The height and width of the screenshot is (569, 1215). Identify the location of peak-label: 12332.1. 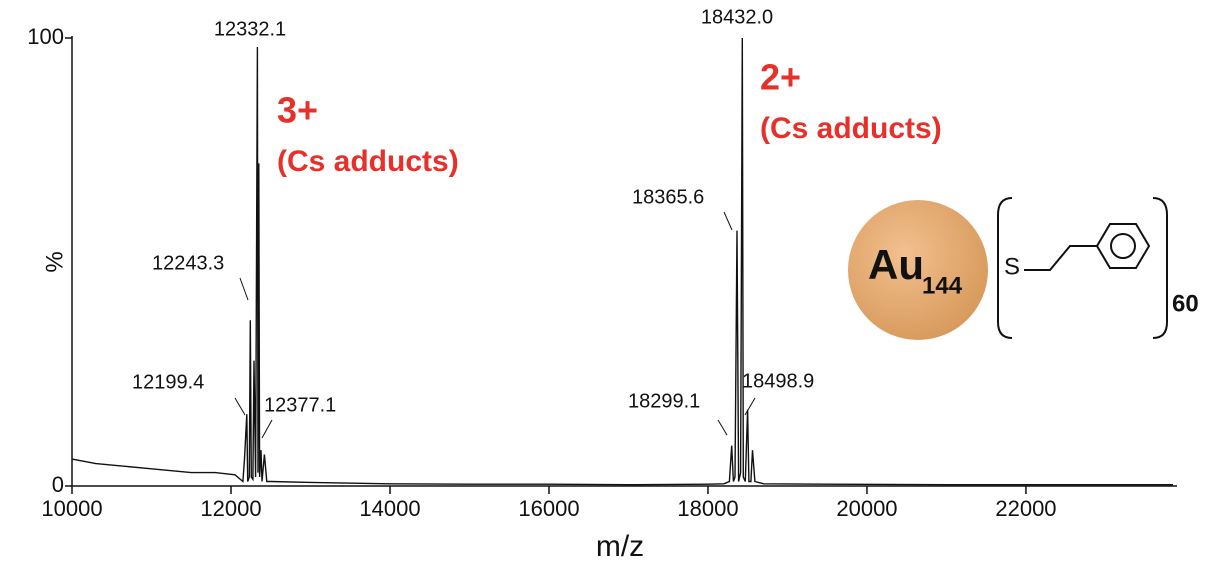
(250, 29).